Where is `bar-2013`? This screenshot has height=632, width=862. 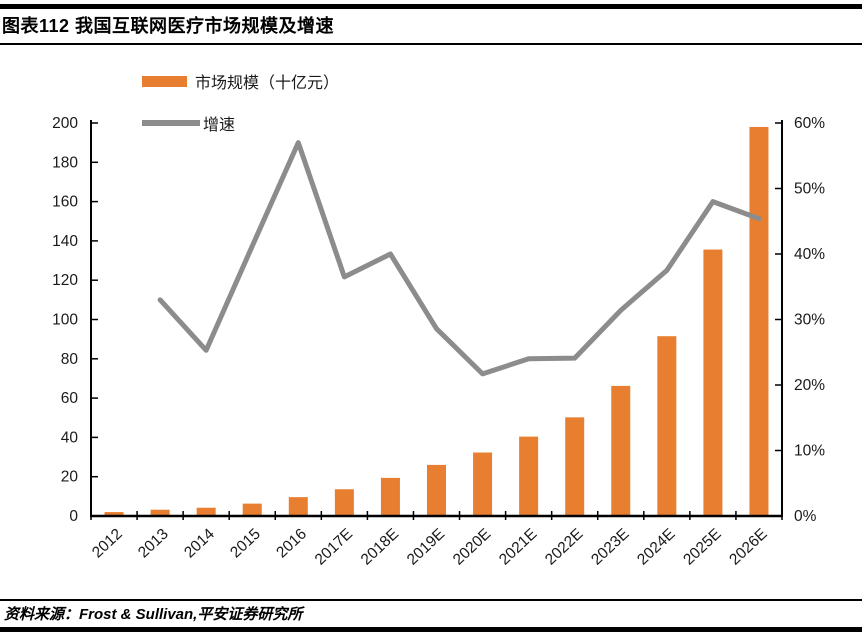 bar-2013 is located at coordinates (160, 512).